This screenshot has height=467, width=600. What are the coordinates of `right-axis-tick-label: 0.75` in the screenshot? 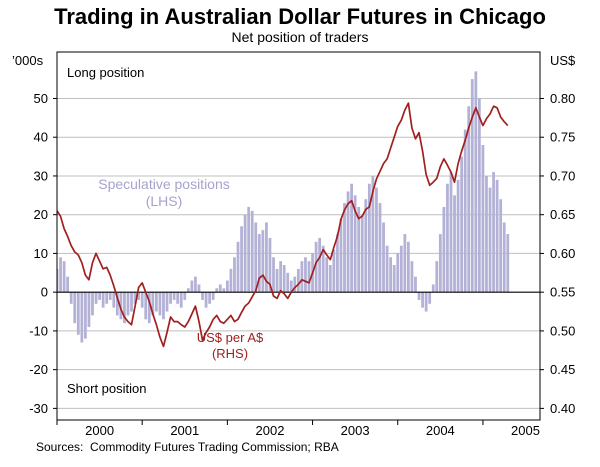 It's located at (562, 137).